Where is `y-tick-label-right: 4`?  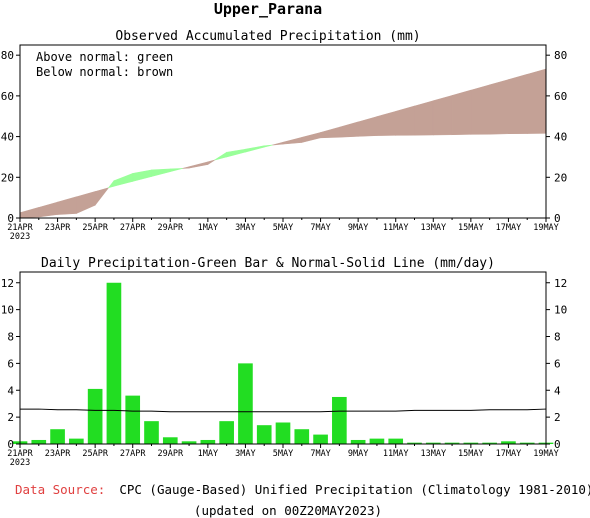
y-tick-label-right: 4 is located at coordinates (557, 390).